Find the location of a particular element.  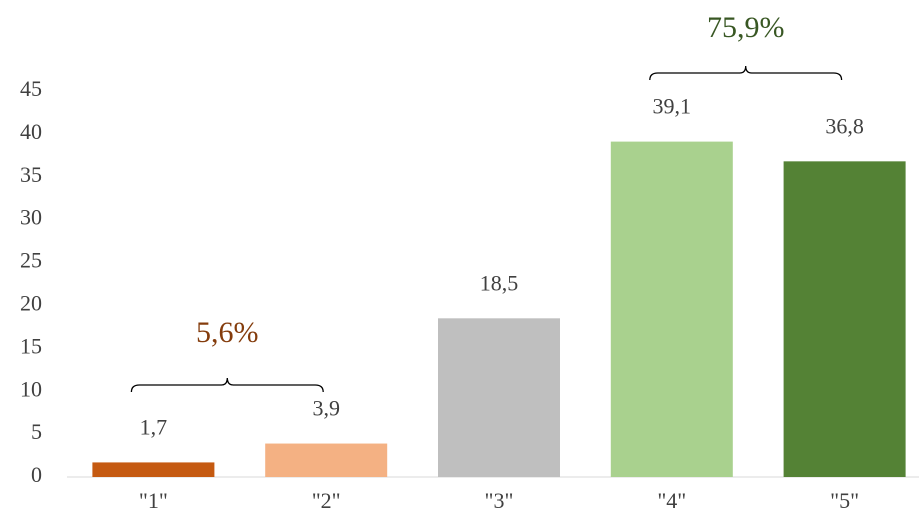

y-tick-label: 25 is located at coordinates (31, 260).